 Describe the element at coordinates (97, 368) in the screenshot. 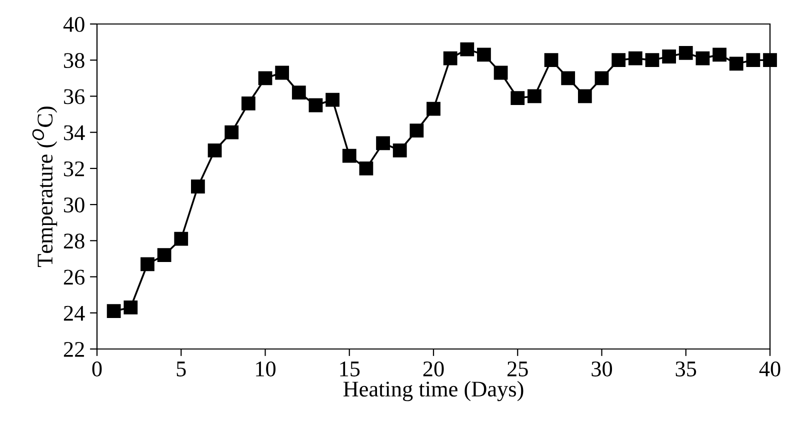

I see `x-tick-label: 0` at that location.